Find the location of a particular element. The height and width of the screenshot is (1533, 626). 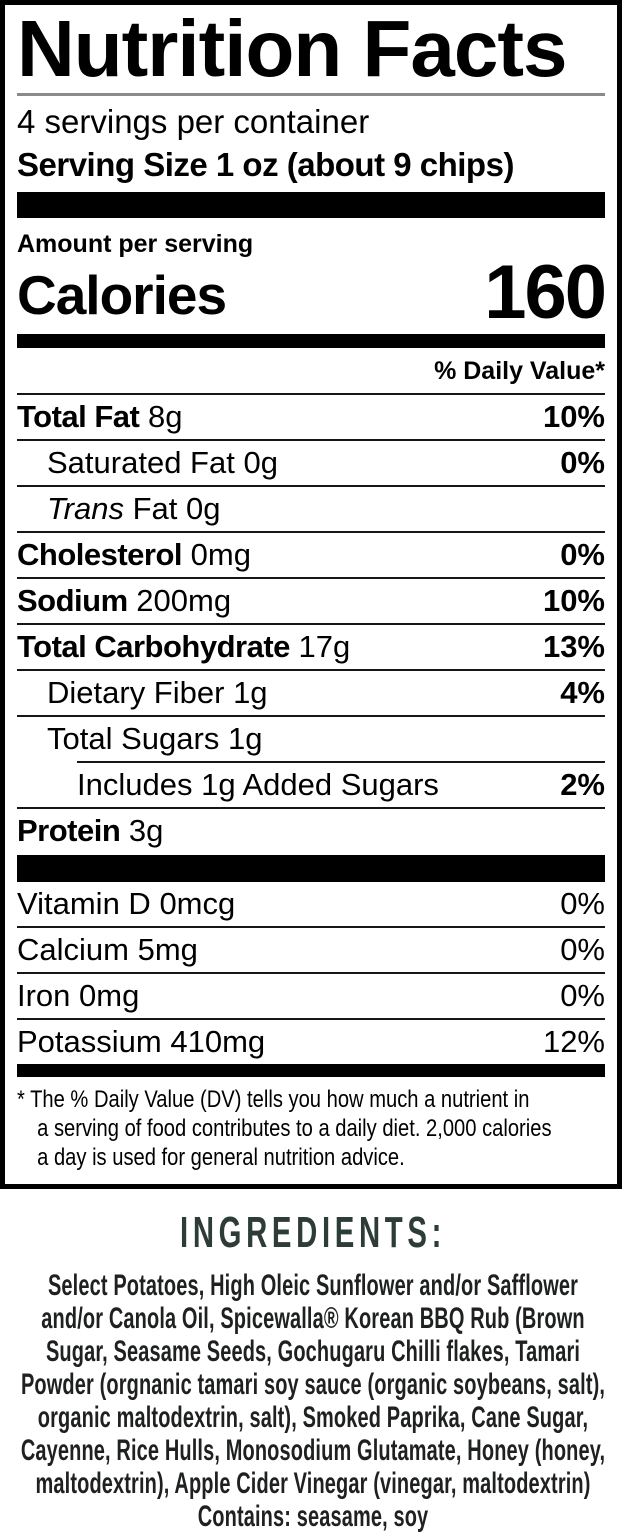

nutrient-name: Total Fat 8g is located at coordinates (100, 416).